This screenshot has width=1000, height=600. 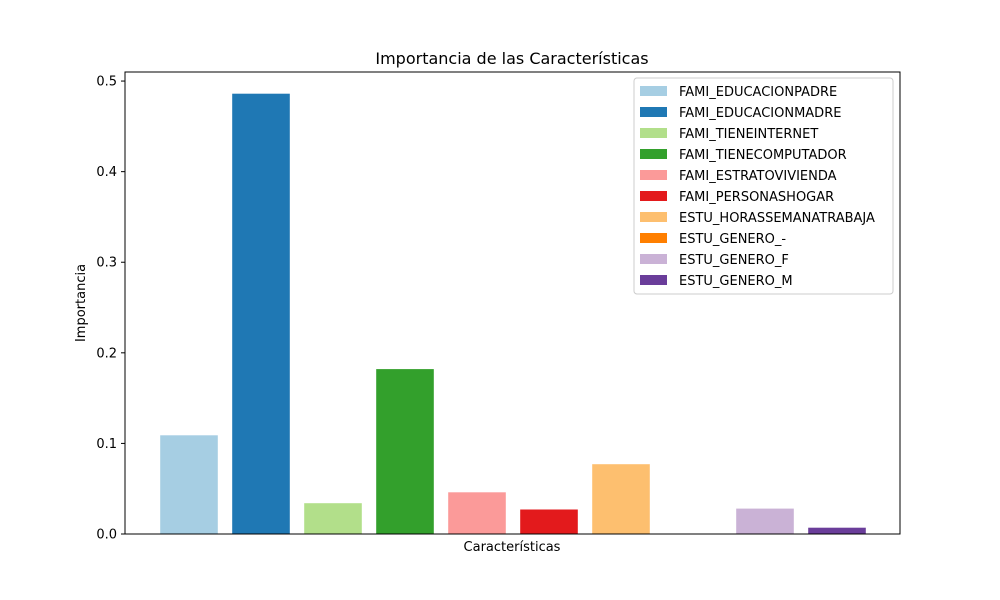 What do you see at coordinates (106, 82) in the screenshot?
I see `y-tick-label: 0.5` at bounding box center [106, 82].